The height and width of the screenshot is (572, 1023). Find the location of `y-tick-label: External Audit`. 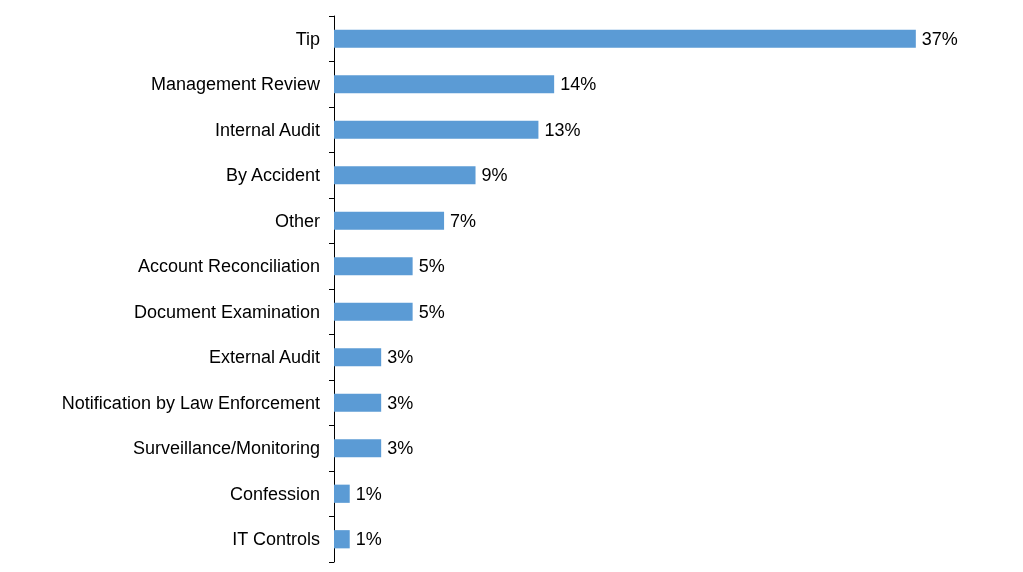

y-tick-label: External Audit is located at coordinates (264, 357).